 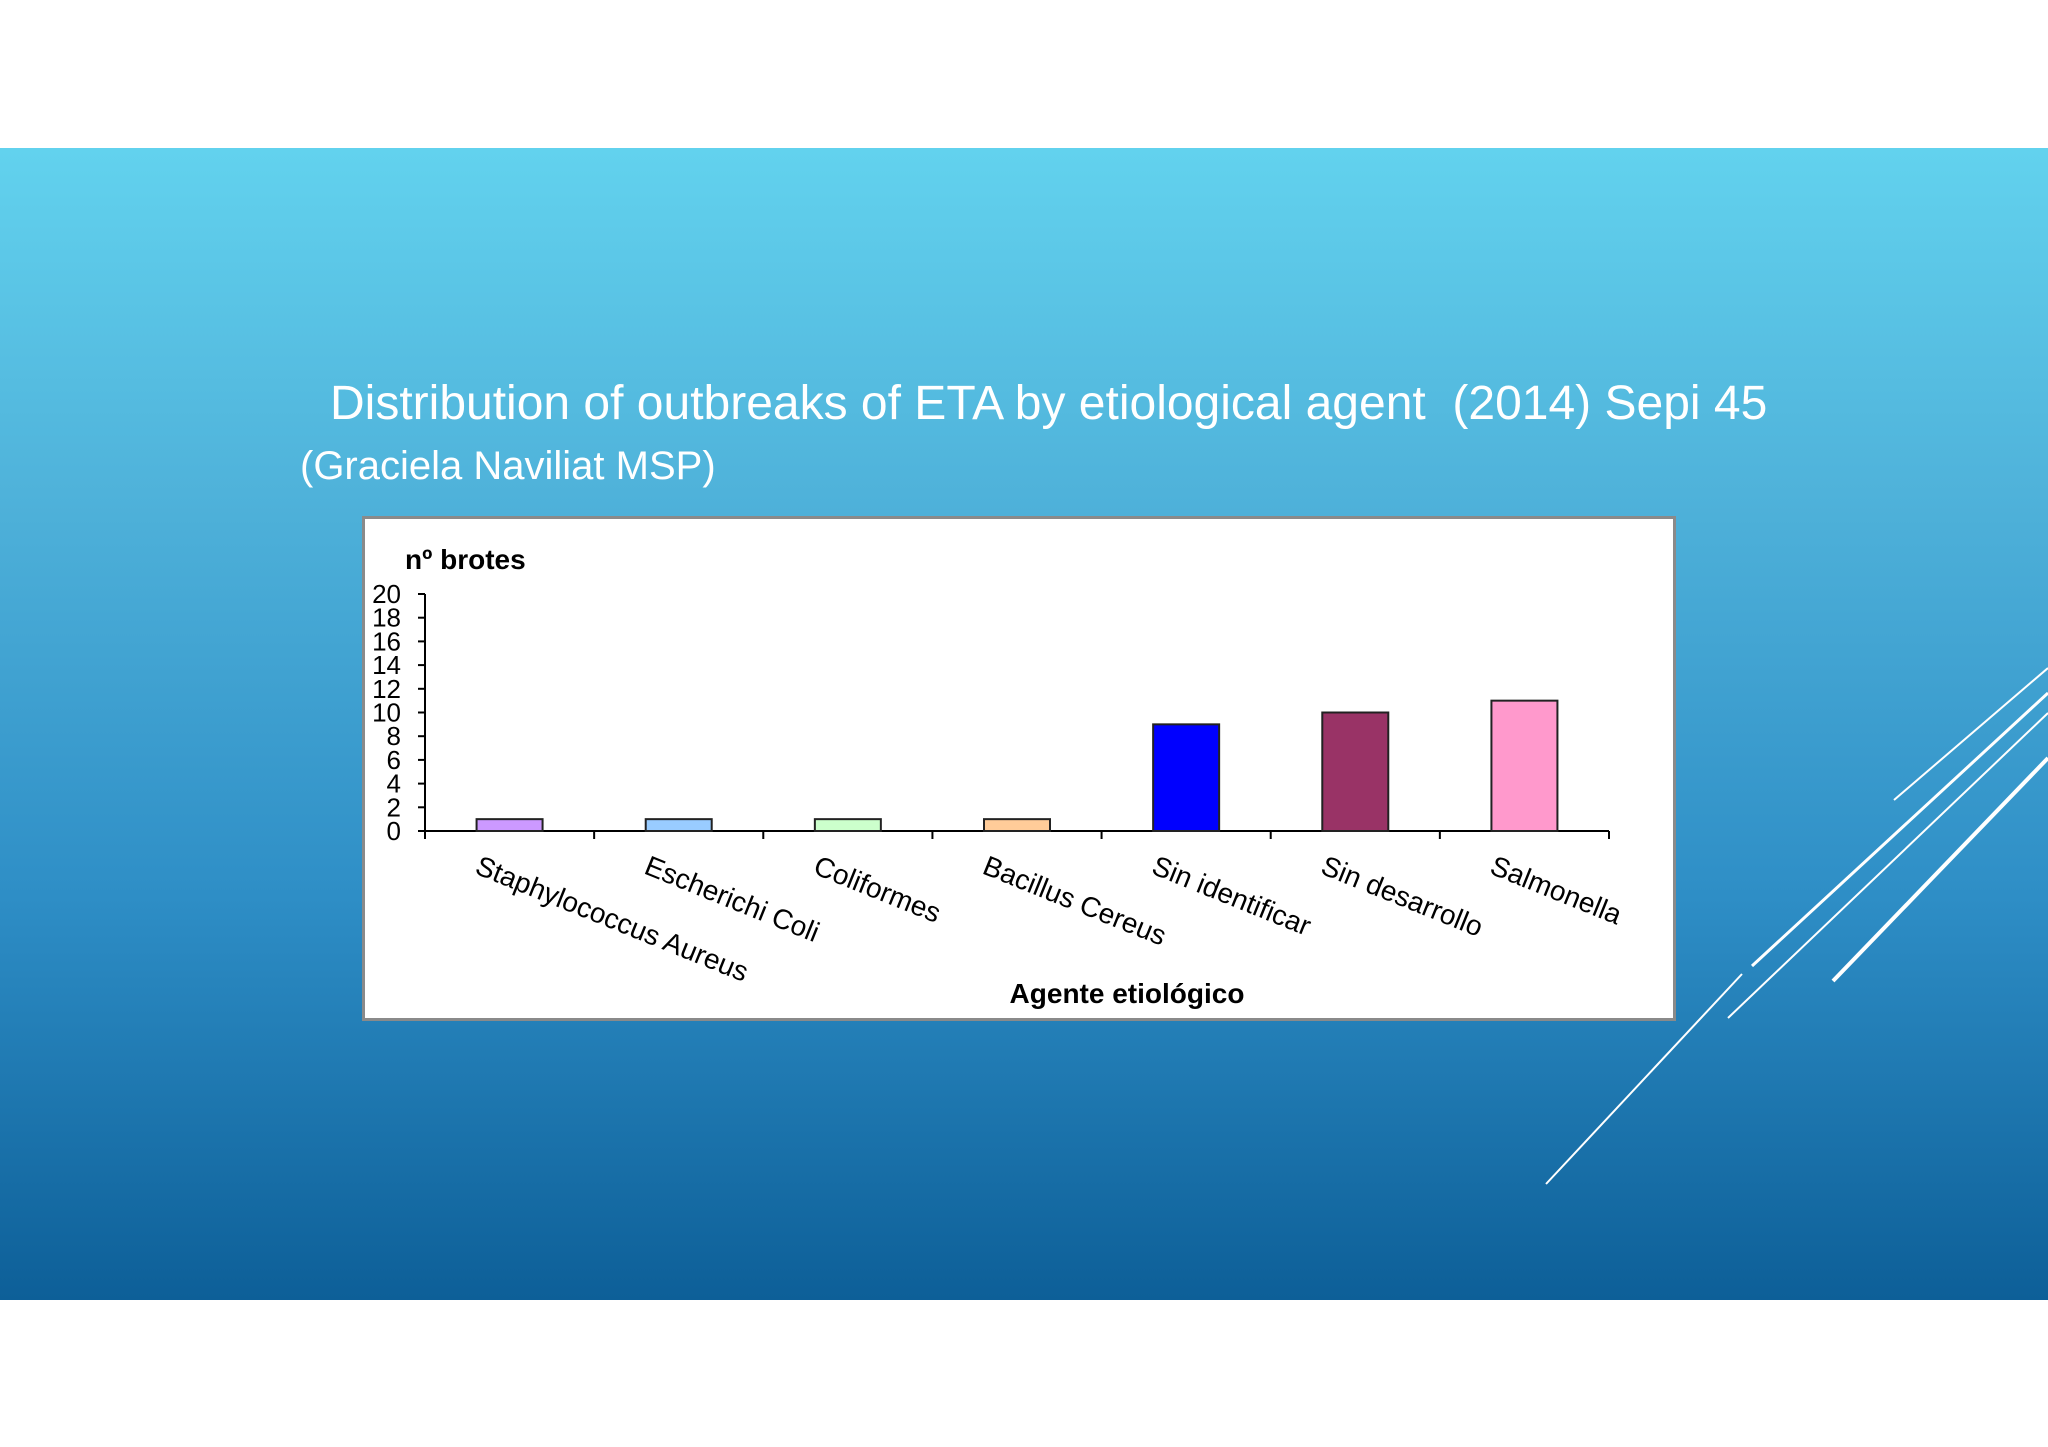 What do you see at coordinates (1127, 993) in the screenshot?
I see `x-axis-label: Agente etiológico` at bounding box center [1127, 993].